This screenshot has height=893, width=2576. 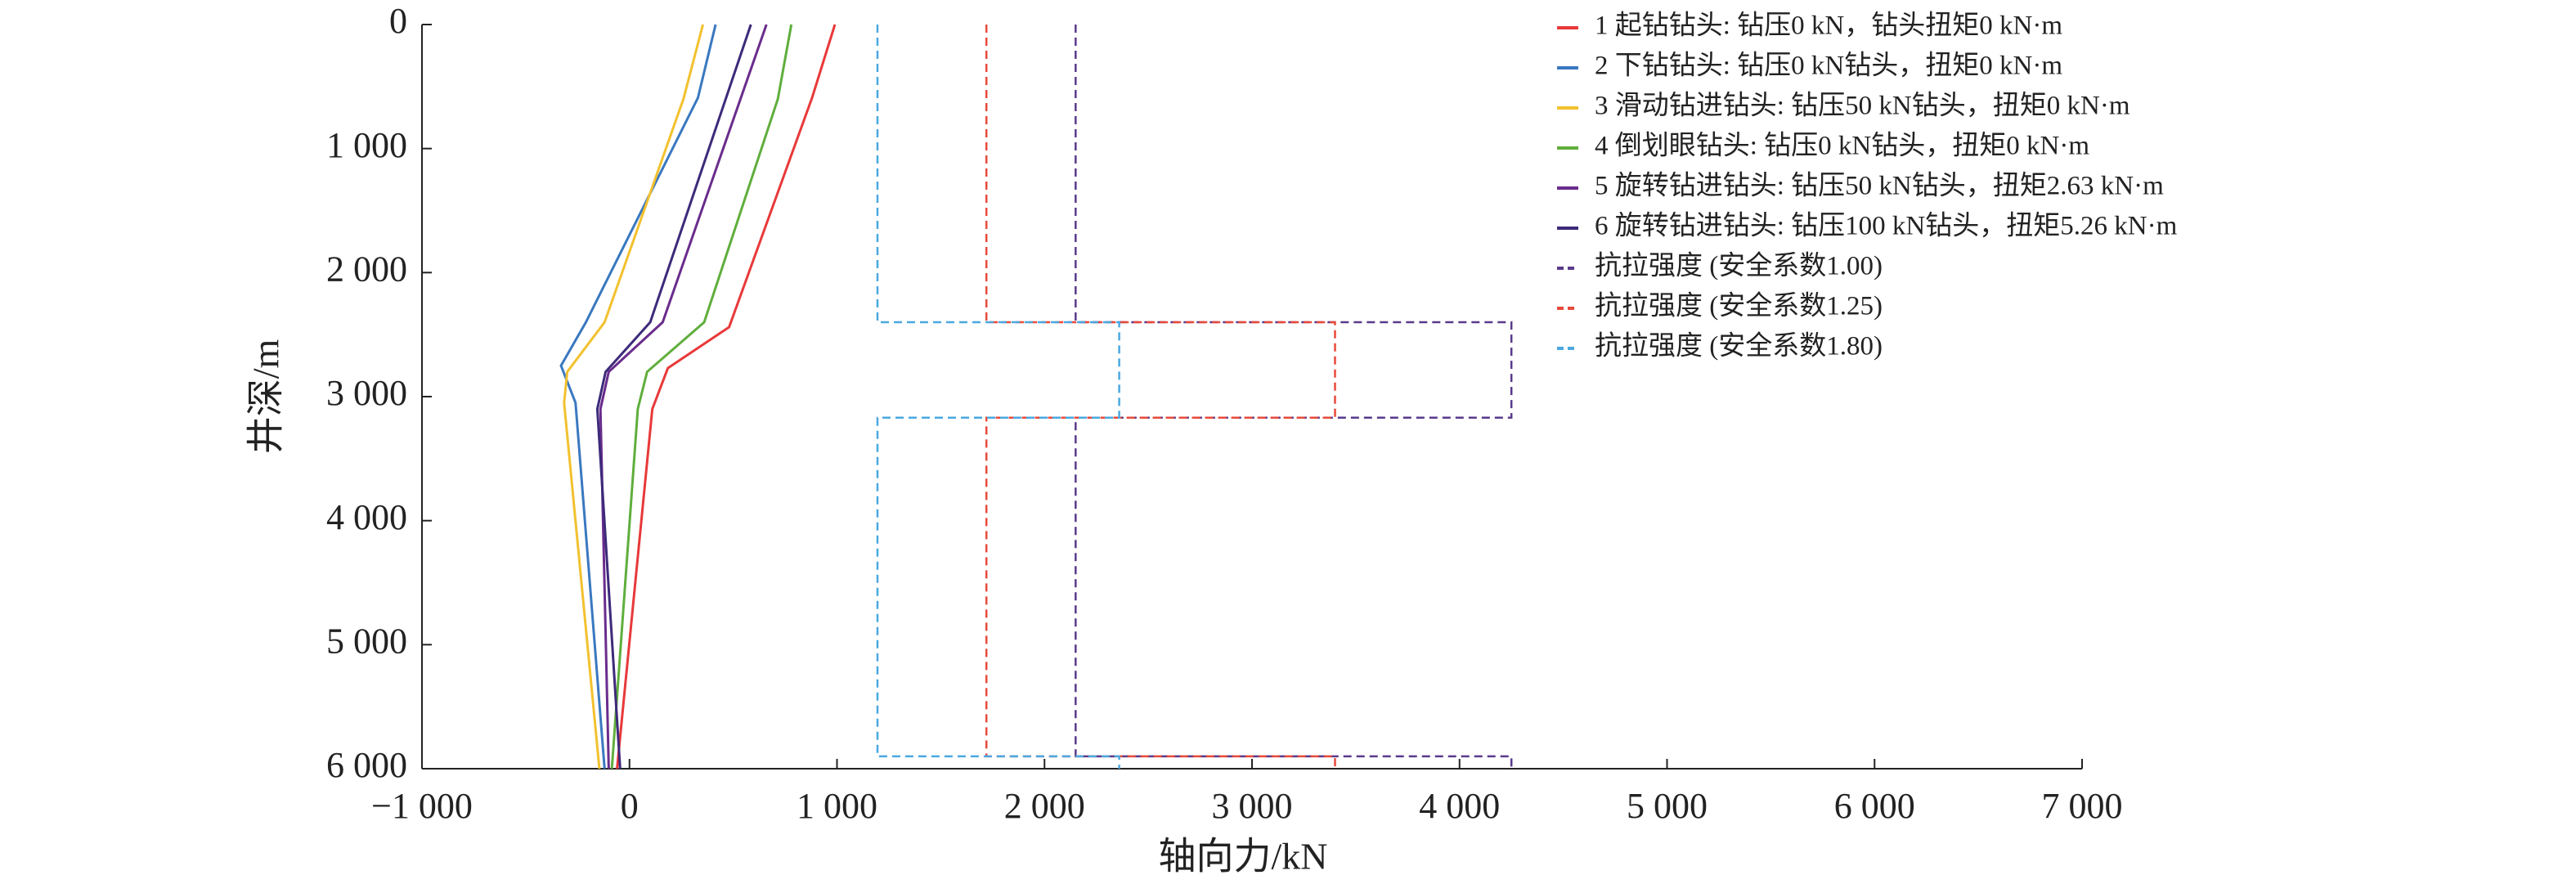 I want to click on y-tick-label: 1 000, so click(x=366, y=145).